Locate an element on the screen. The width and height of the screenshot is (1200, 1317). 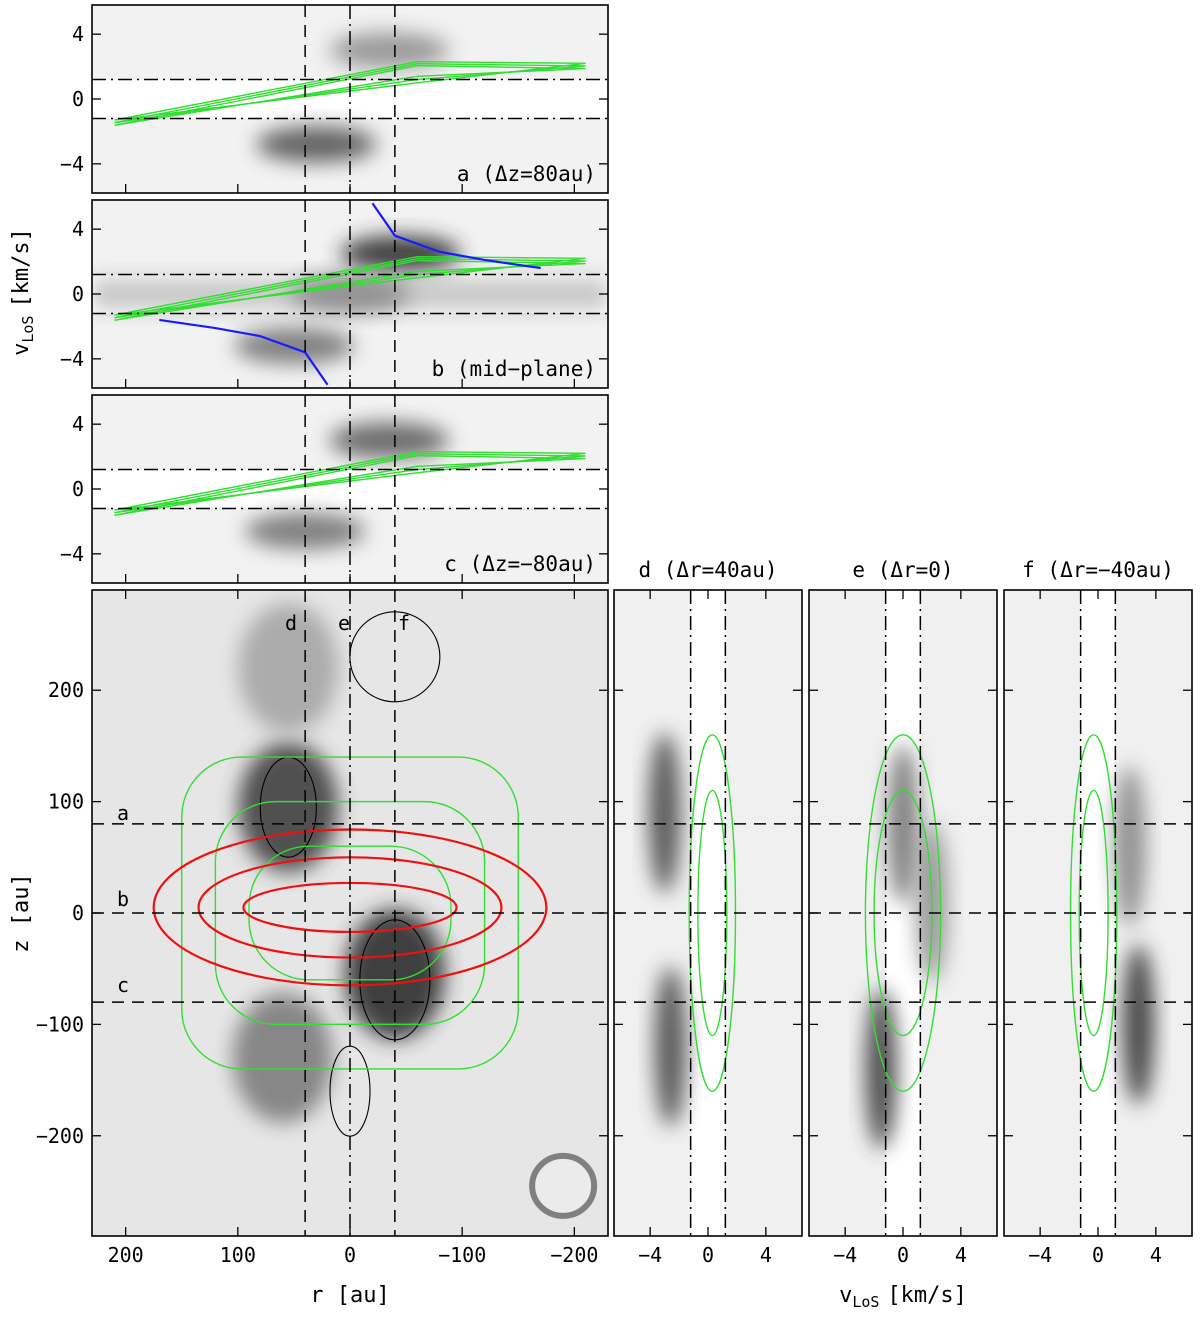
vlos-axis-title: vLoS [km/s] is located at coordinates (23, 292).